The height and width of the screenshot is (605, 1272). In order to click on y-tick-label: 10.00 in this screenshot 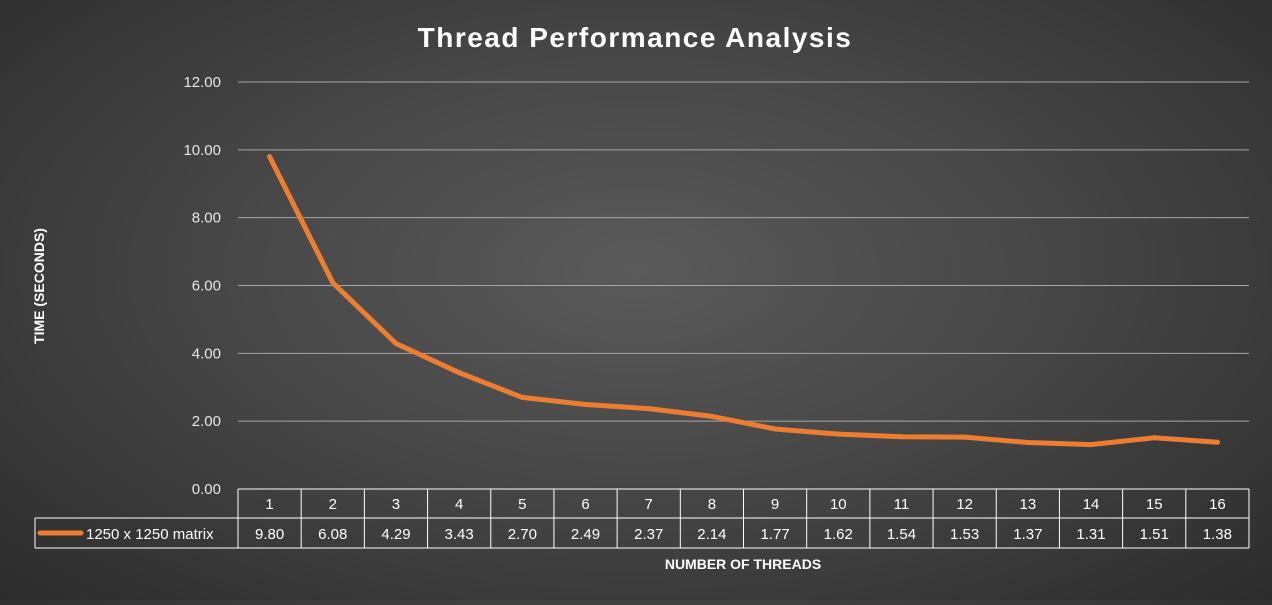, I will do `click(202, 150)`.